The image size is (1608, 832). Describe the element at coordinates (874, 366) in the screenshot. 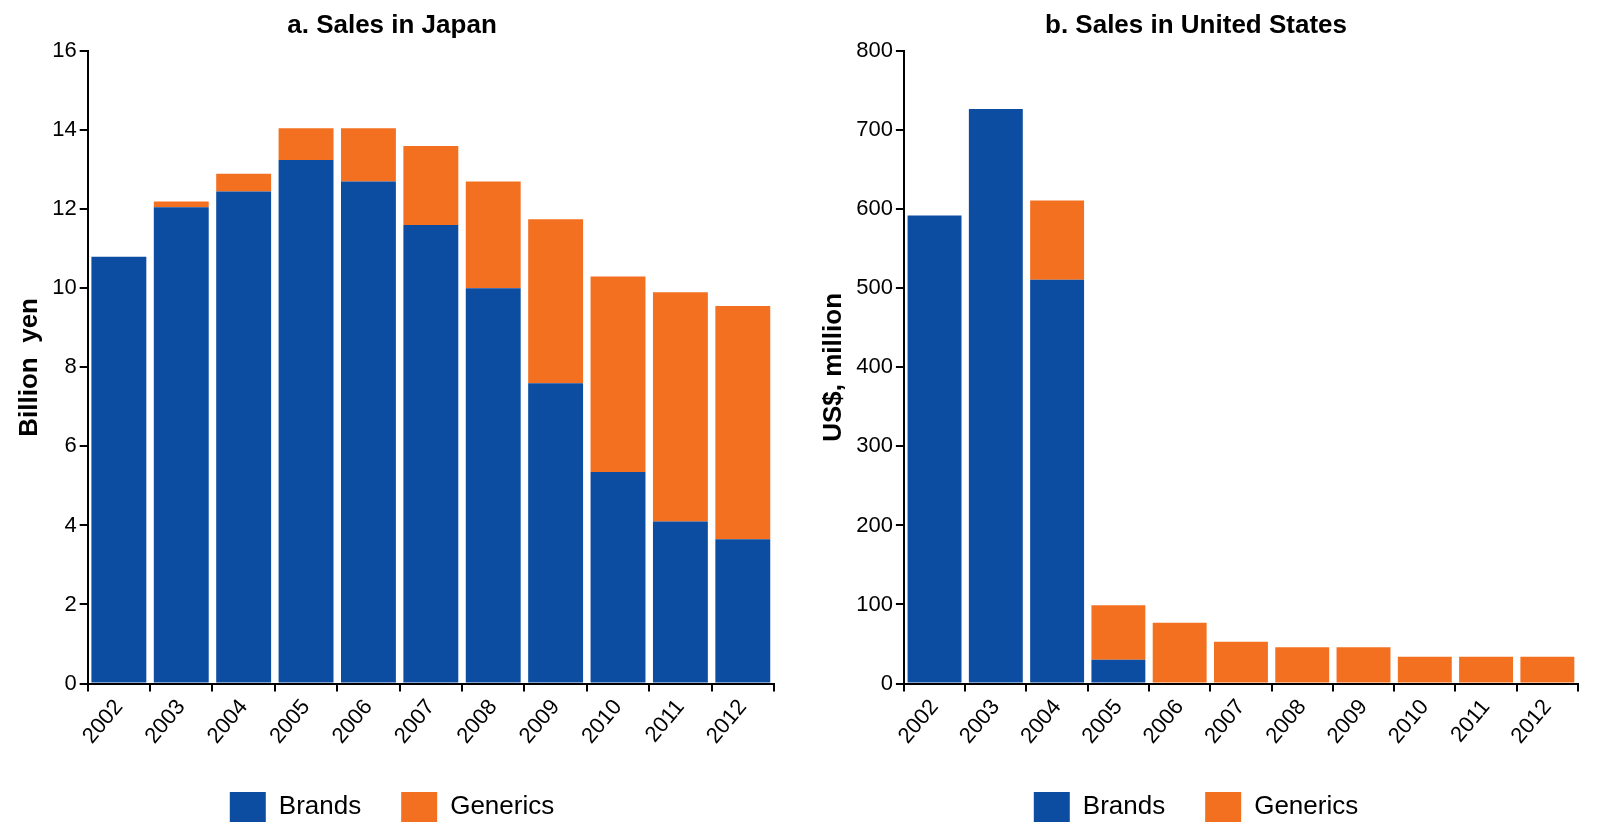

I see `y-tick-label: 400` at that location.